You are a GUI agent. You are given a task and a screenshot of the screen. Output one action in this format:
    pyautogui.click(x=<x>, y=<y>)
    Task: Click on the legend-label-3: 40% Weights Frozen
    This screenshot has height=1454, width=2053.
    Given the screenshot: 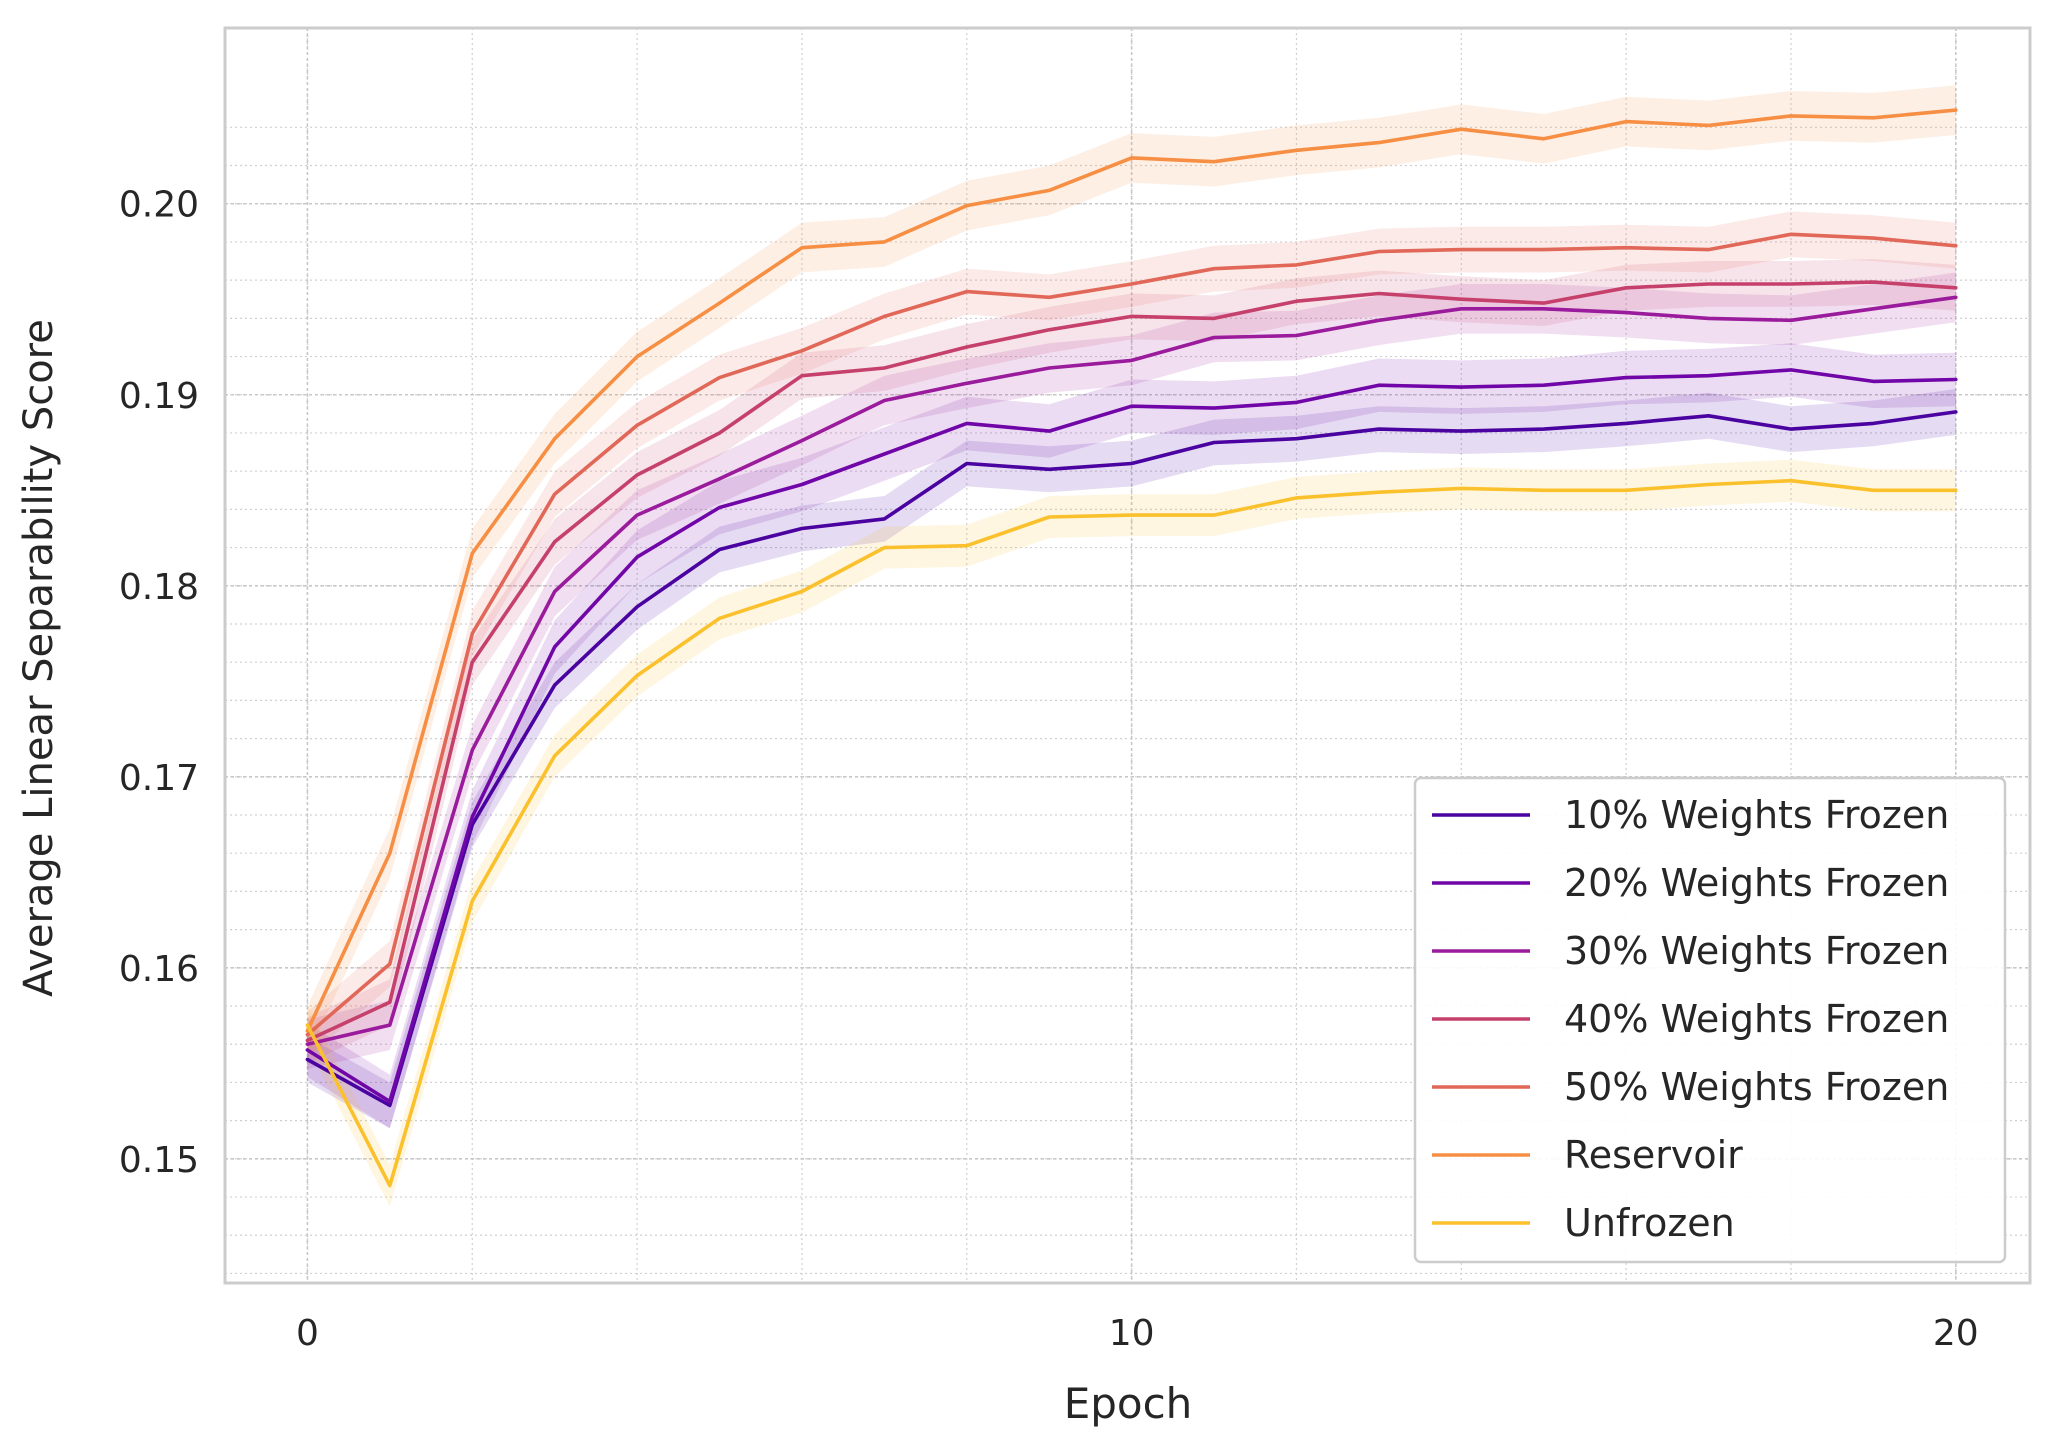 What is the action you would take?
    pyautogui.click(x=1756, y=1019)
    